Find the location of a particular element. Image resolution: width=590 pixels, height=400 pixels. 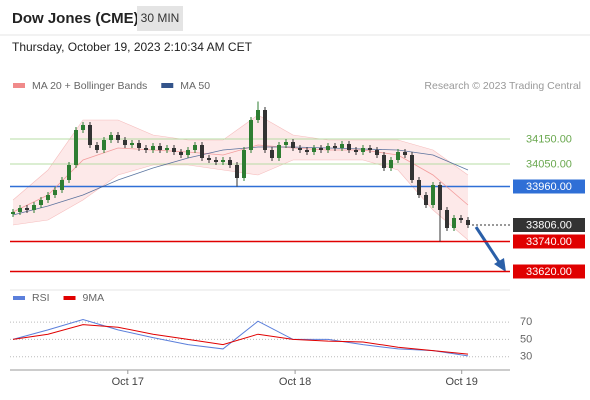

level-label: 33806.00 is located at coordinates (549, 225).